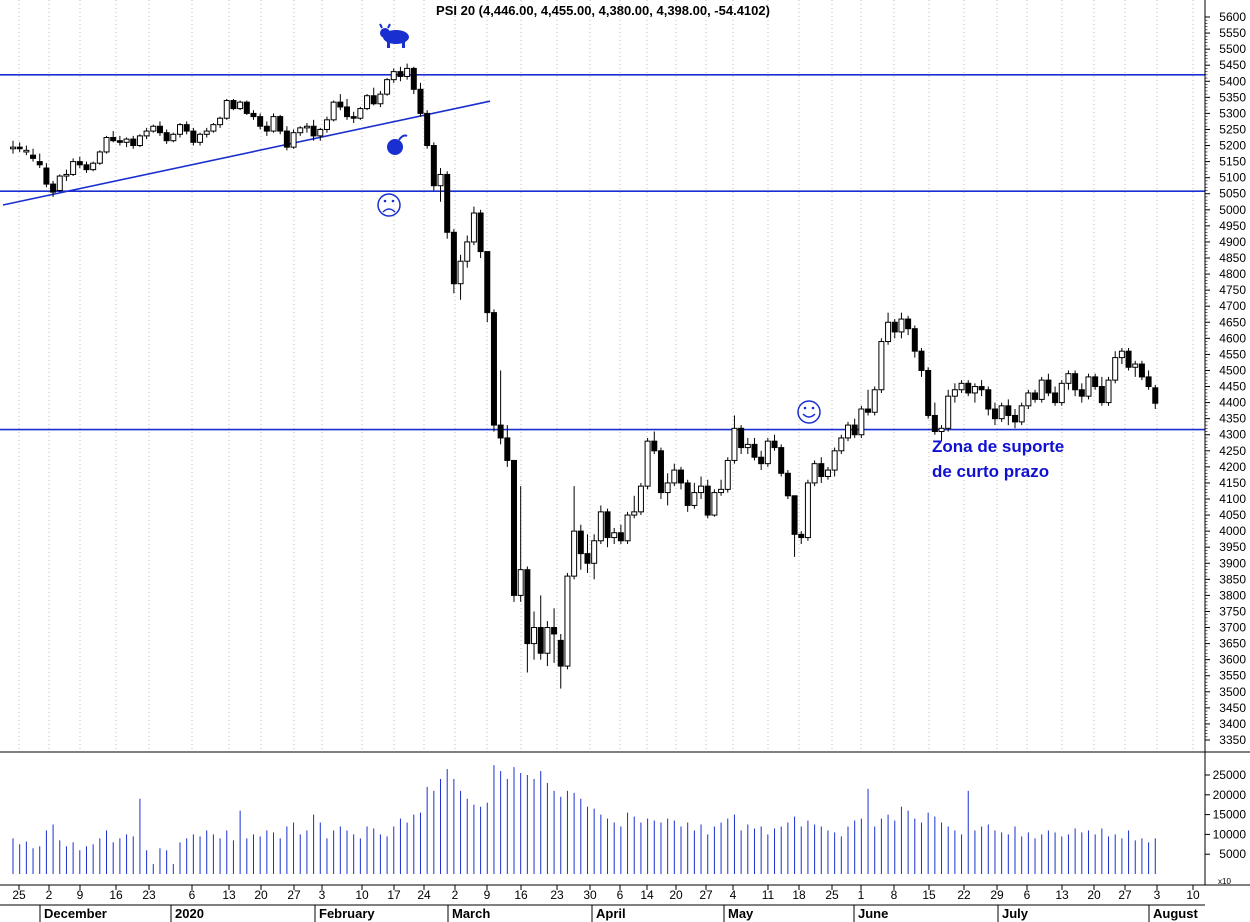 This screenshot has height=922, width=1250. I want to click on date-tick-label: 8, so click(894, 895).